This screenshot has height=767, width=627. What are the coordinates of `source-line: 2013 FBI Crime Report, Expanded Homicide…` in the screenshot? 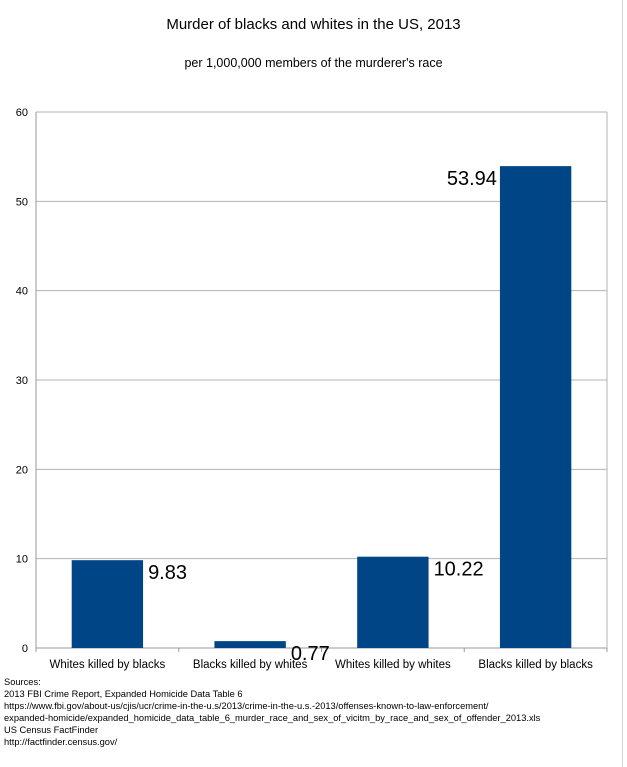 It's located at (123, 694).